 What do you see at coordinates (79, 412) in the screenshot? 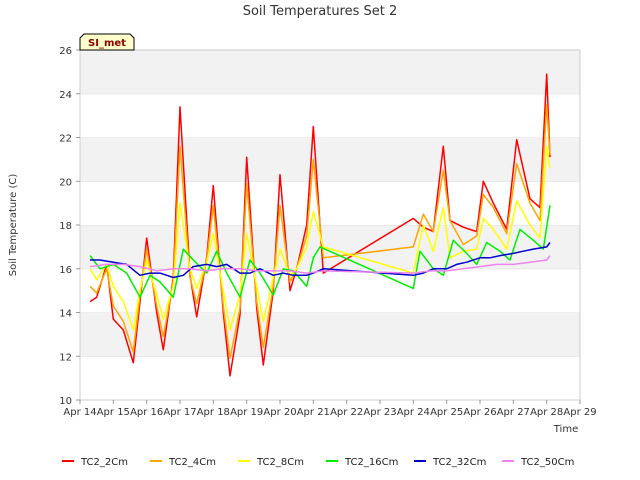
I see `x-tick-label: Apr 14` at bounding box center [79, 412].